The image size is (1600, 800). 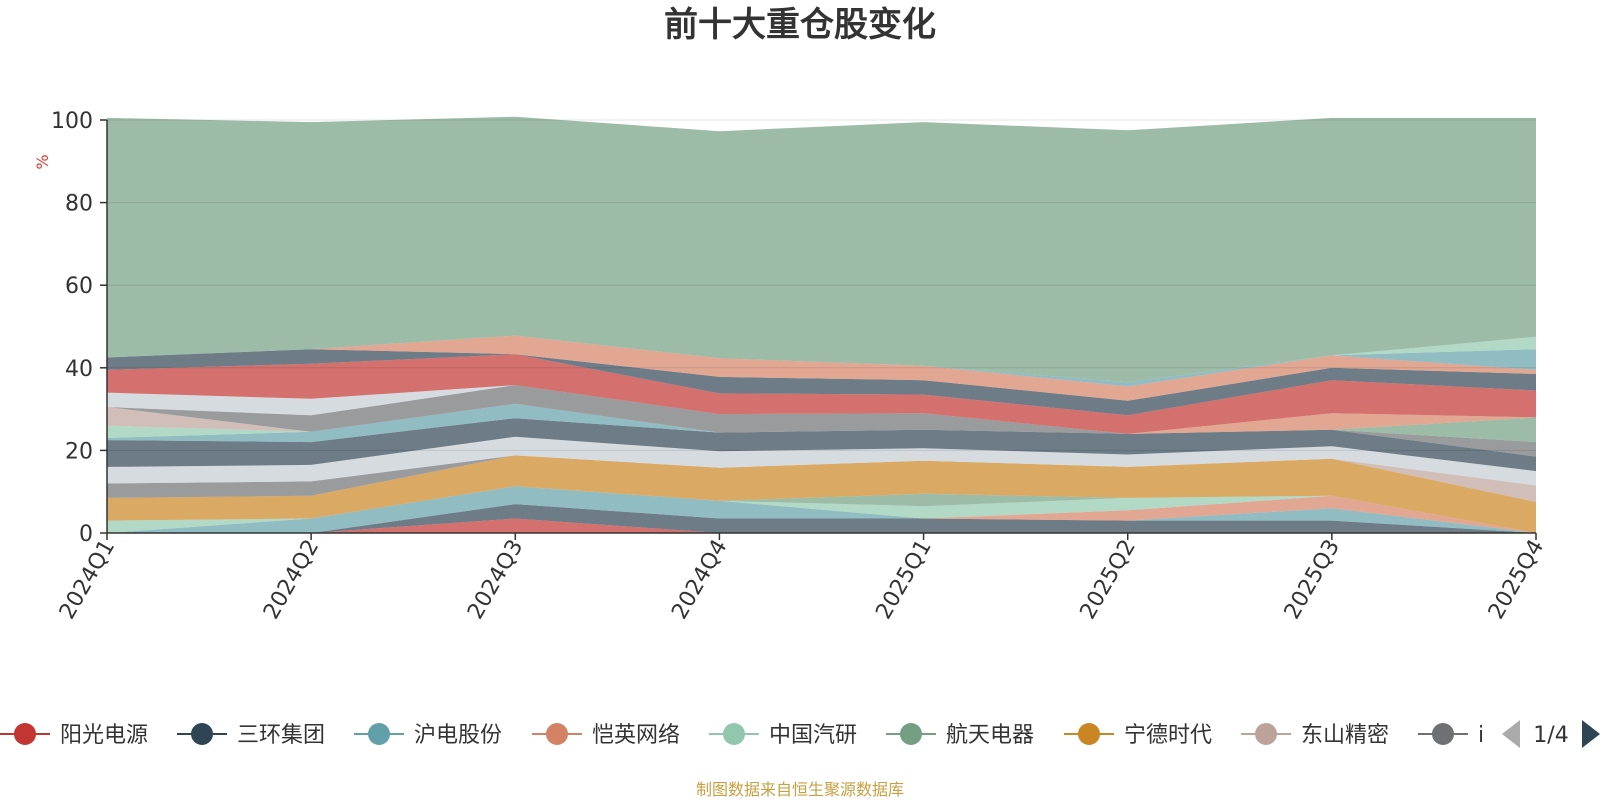 I want to click on x-tick-label: 2025Q1, so click(x=903, y=580).